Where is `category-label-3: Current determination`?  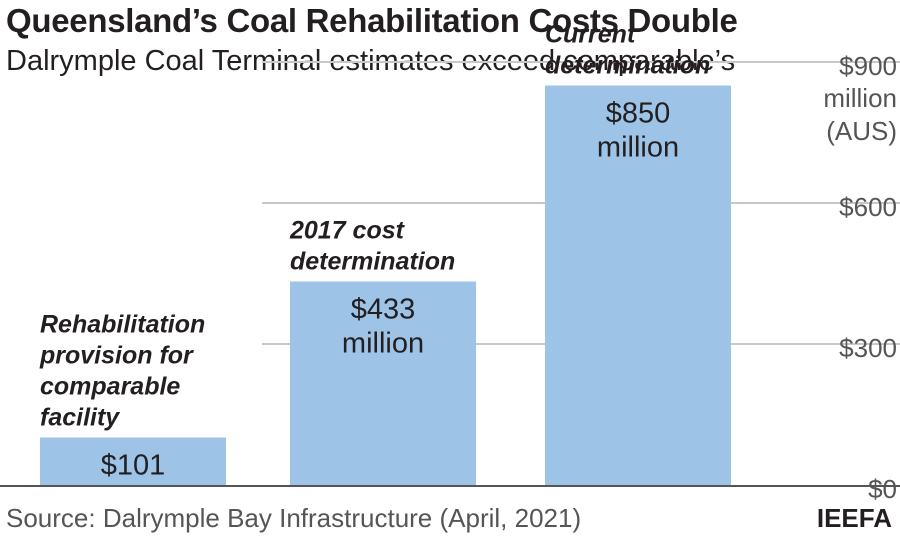
category-label-3: Current determination is located at coordinates (627, 50).